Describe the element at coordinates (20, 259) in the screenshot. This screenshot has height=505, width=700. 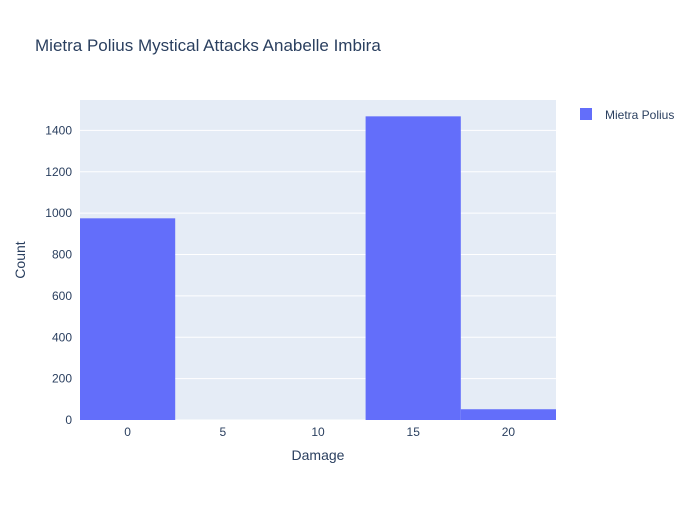
I see `y-axis-title: Count` at that location.